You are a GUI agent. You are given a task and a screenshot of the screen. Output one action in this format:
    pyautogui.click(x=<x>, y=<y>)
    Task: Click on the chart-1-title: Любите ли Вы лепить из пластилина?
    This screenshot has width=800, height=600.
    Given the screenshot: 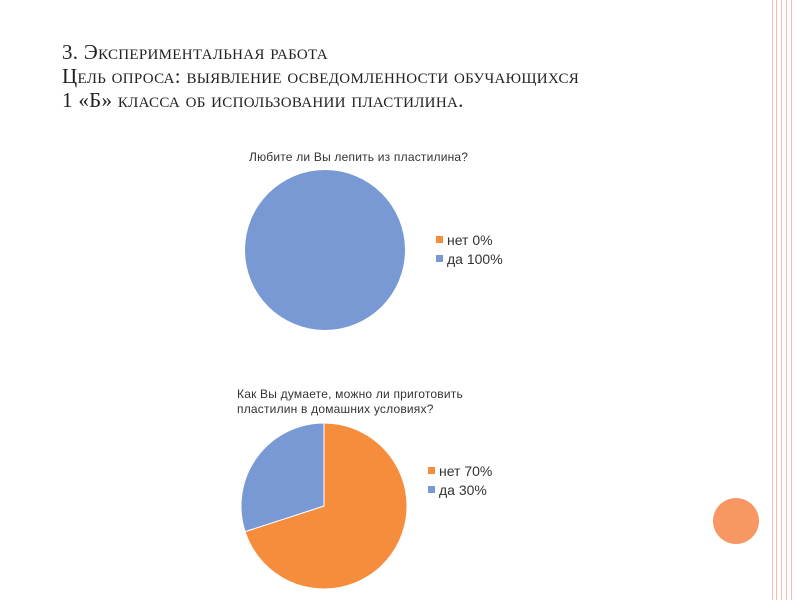 What is the action you would take?
    pyautogui.click(x=359, y=157)
    